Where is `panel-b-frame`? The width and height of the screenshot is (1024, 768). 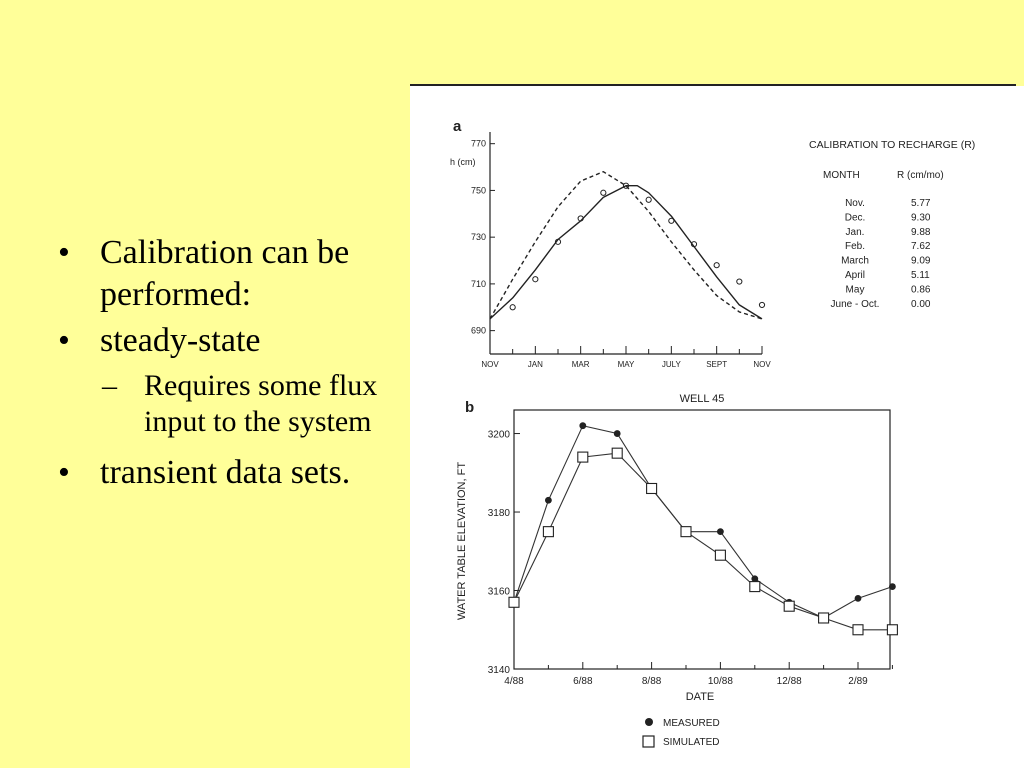 panel-b-frame is located at coordinates (702, 539).